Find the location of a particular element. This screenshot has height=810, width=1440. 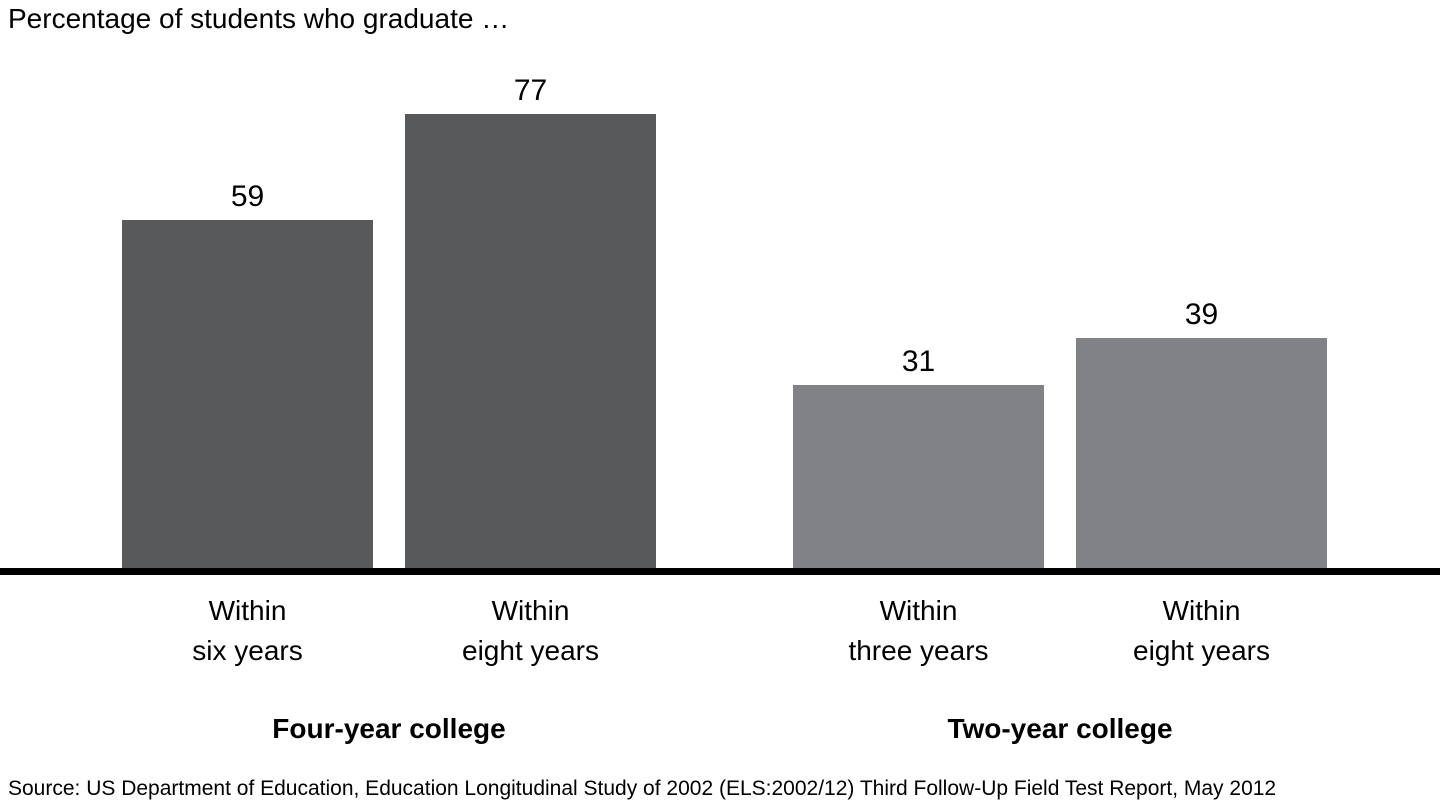

bar-value-label: 31 is located at coordinates (918, 361).